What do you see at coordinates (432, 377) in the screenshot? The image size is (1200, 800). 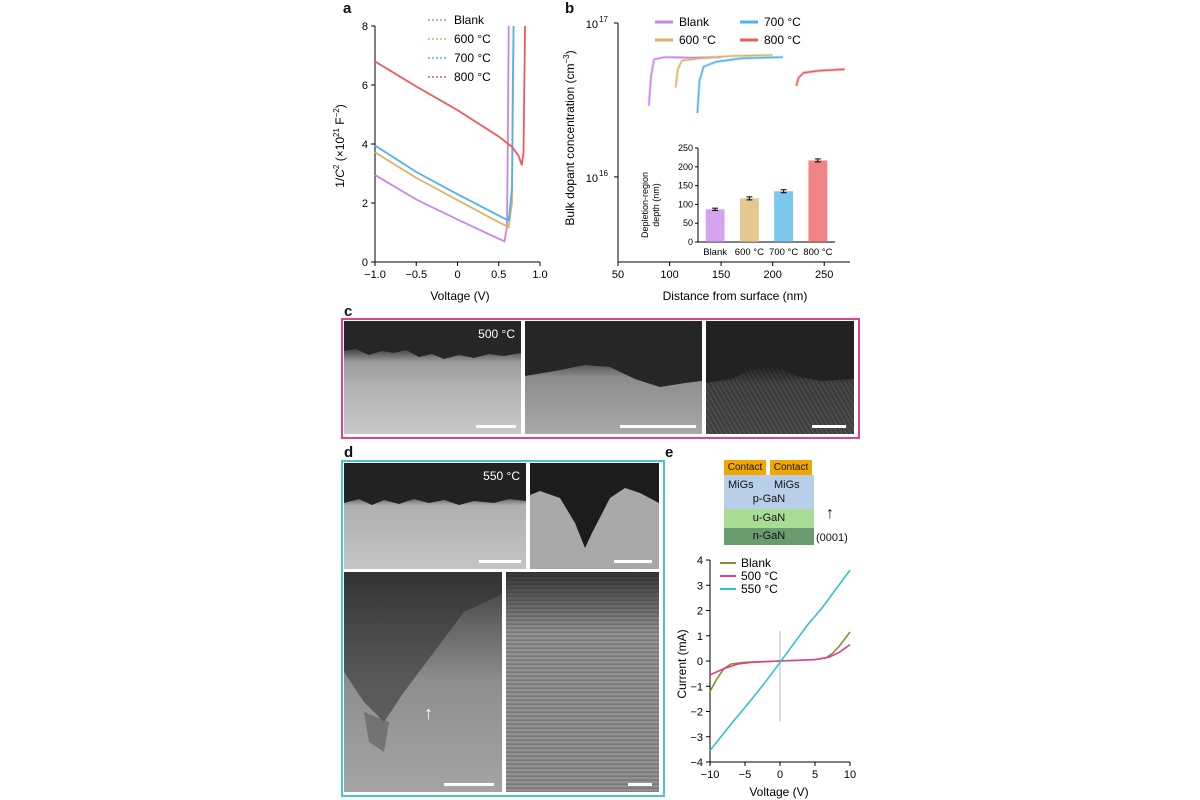 I see `micrograph-c-overview: 500 °C` at bounding box center [432, 377].